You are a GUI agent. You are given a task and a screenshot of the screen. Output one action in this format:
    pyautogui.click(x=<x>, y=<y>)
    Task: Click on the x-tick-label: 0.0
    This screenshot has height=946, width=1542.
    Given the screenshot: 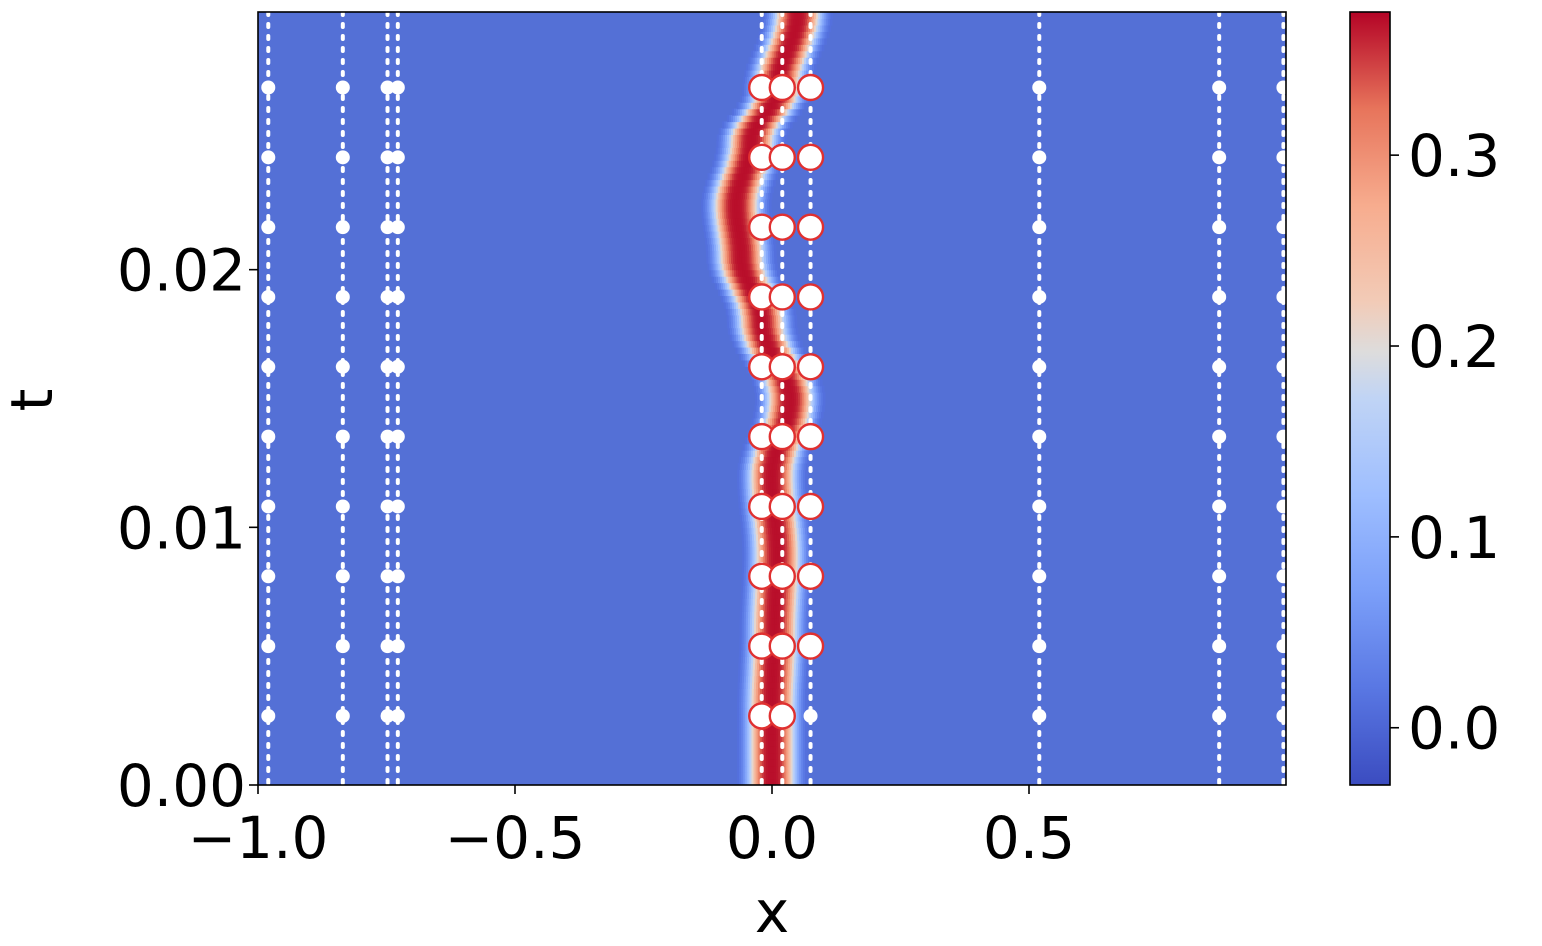 What is the action you would take?
    pyautogui.click(x=772, y=838)
    